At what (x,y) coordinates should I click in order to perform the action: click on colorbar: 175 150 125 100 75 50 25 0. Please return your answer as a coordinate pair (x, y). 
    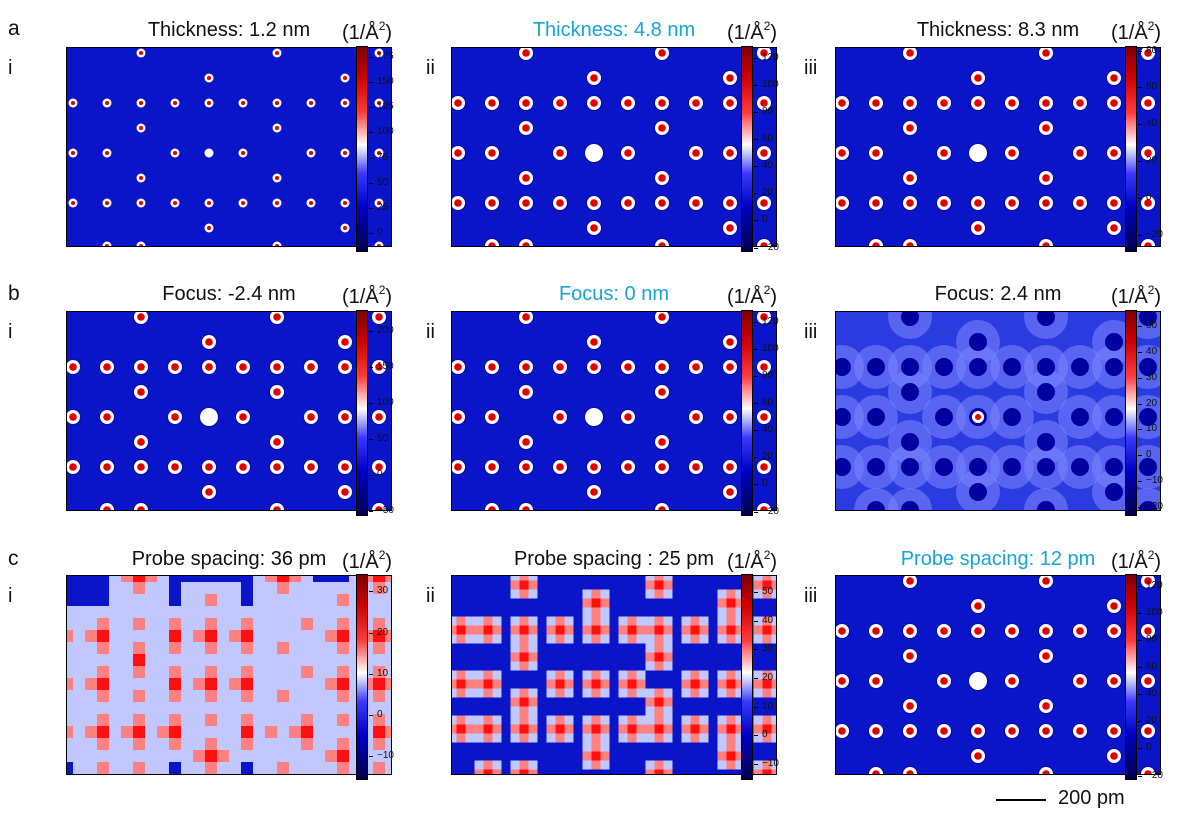
    Looking at the image, I should click on (375, 149).